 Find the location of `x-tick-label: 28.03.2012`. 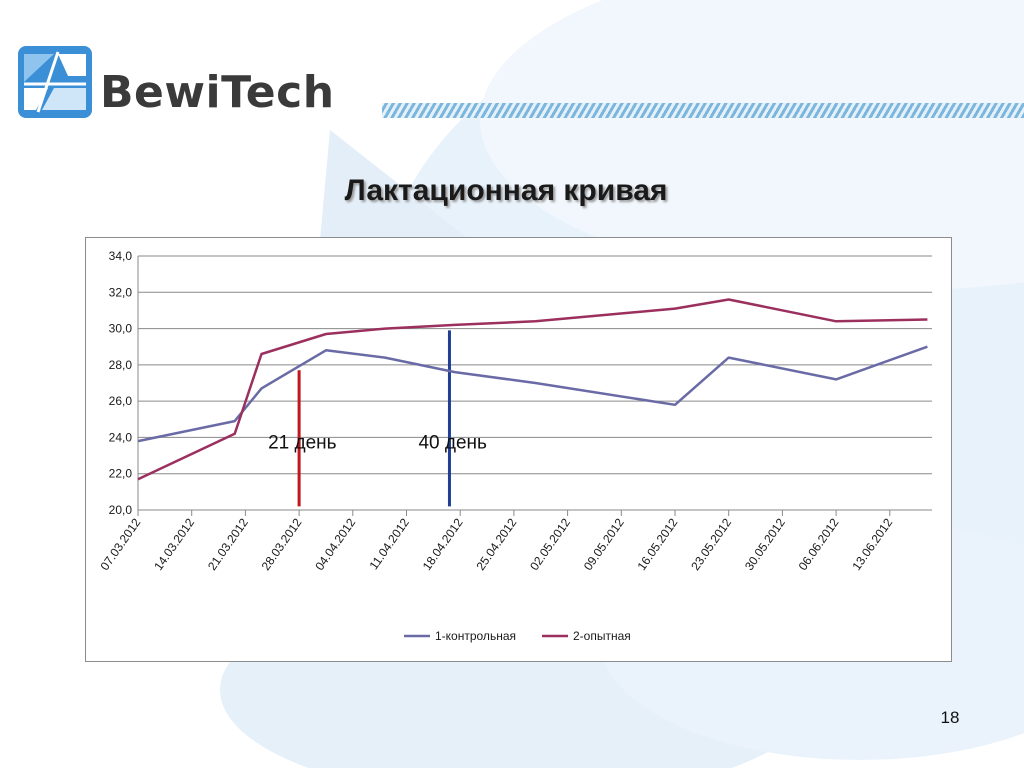

x-tick-label: 28.03.2012 is located at coordinates (282, 543).